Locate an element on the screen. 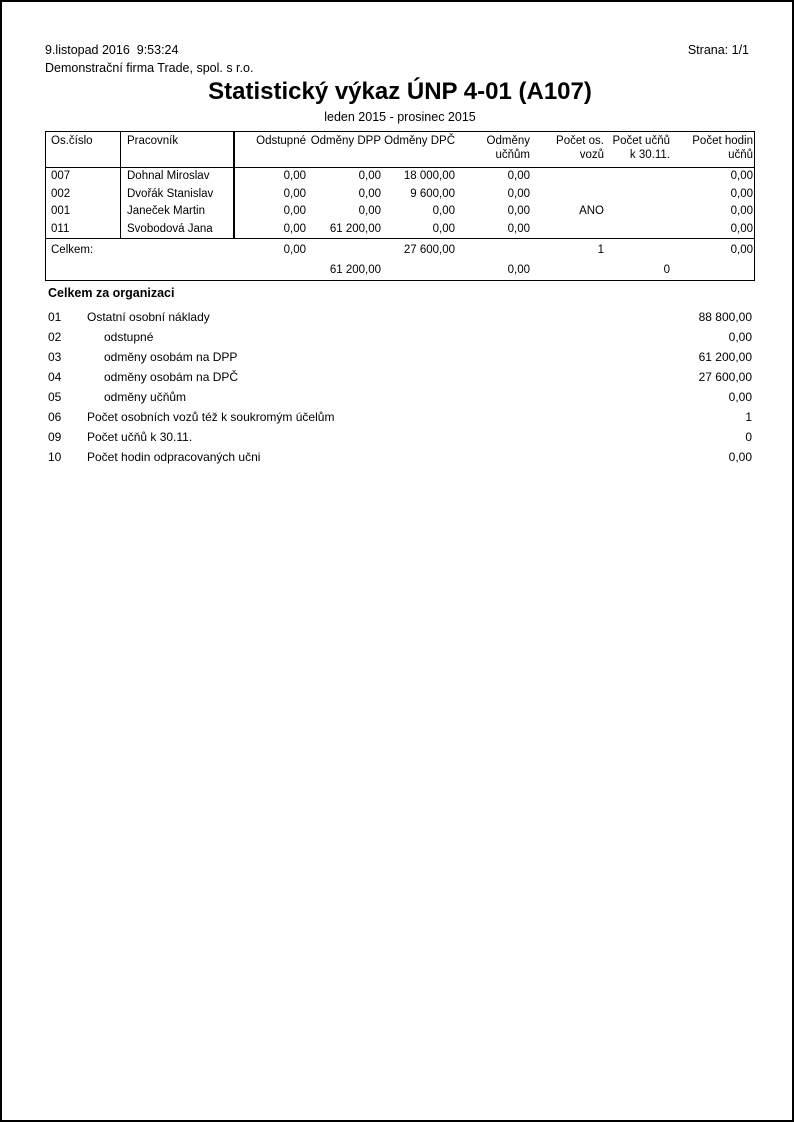 The width and height of the screenshot is (794, 1122). cell-pracovnik: Janeček Martin is located at coordinates (178, 212).